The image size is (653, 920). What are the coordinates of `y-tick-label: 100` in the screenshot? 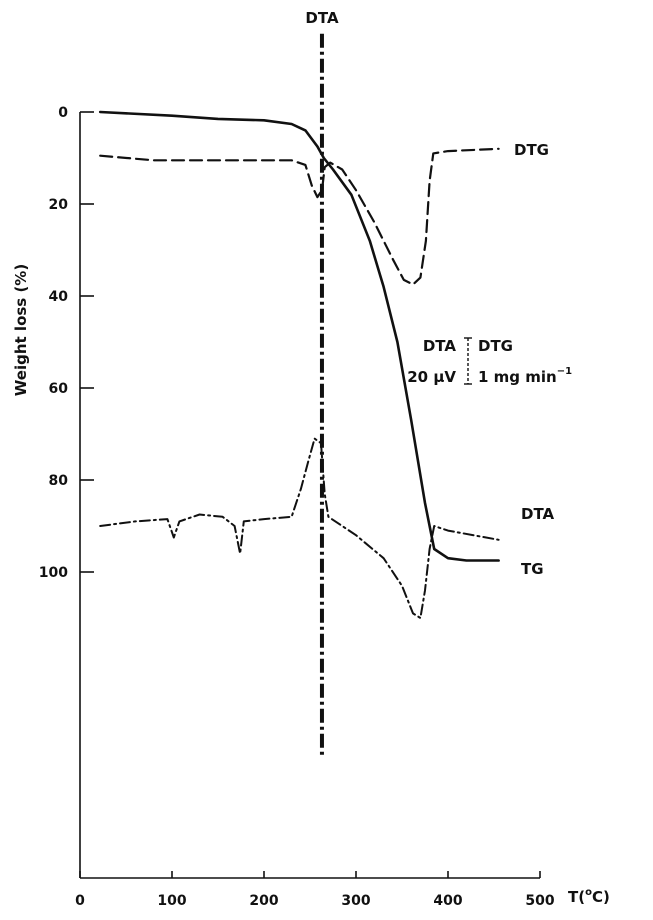 It's located at (53, 573).